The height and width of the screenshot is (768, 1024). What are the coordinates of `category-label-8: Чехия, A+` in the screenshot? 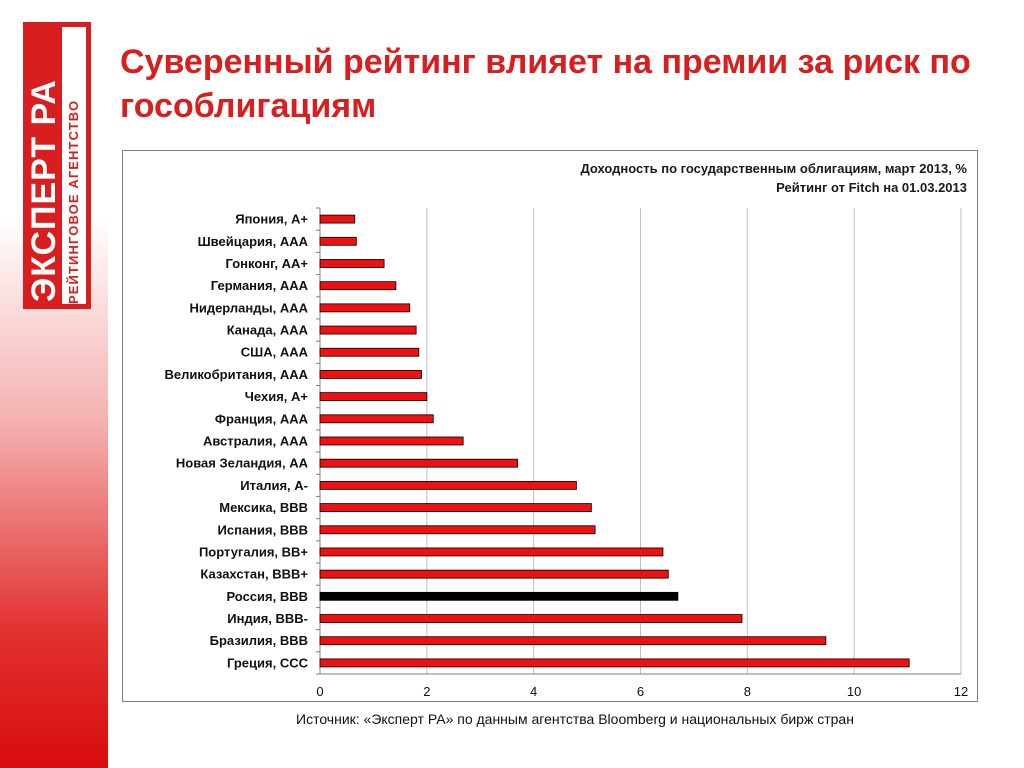 It's located at (277, 396).